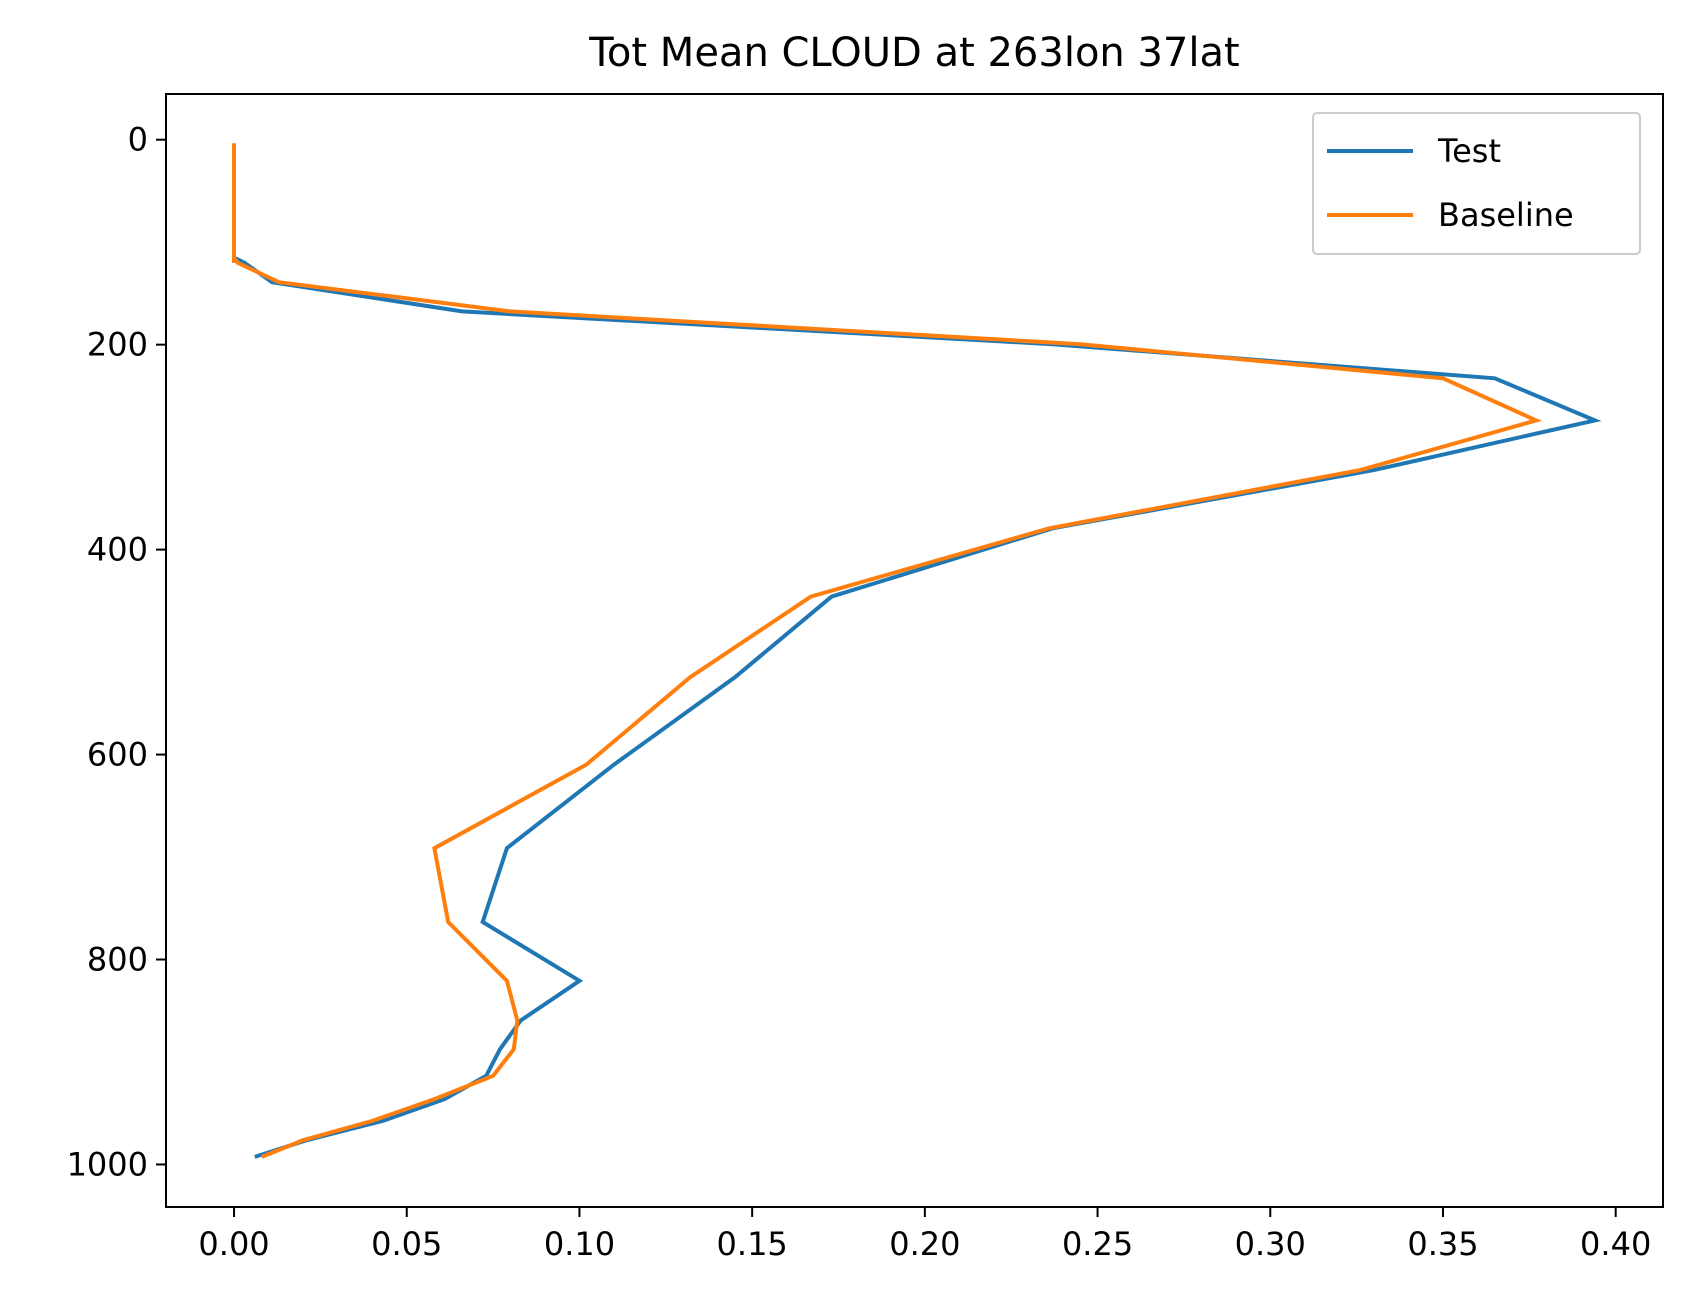 Image resolution: width=1683 pixels, height=1302 pixels. Describe the element at coordinates (117, 345) in the screenshot. I see `y-tick-label: 200` at that location.